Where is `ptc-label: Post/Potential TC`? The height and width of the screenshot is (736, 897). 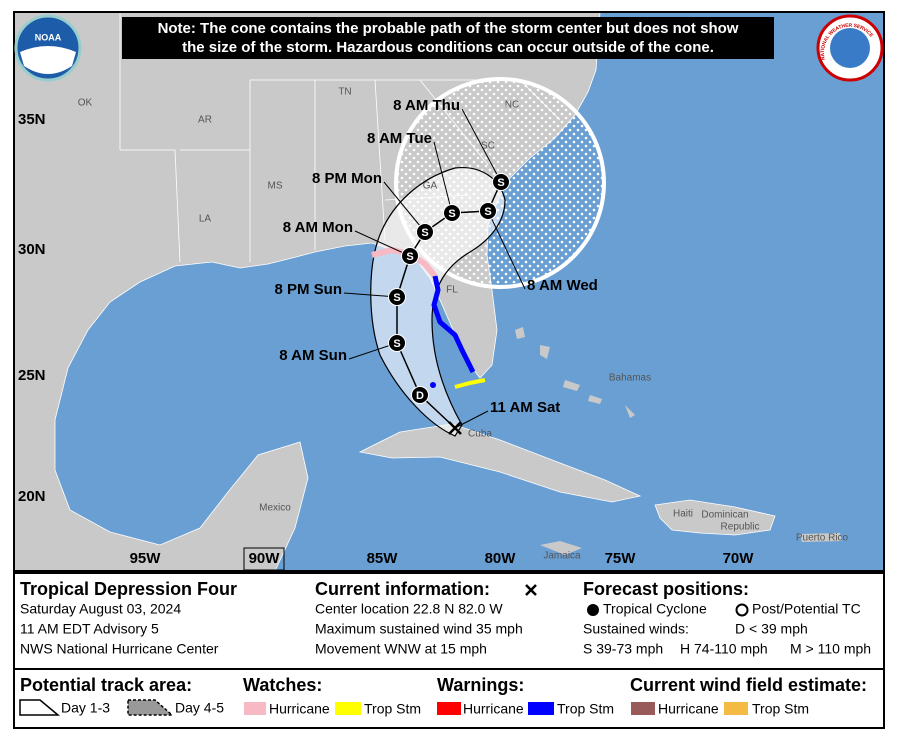 ptc-label: Post/Potential TC is located at coordinates (806, 609).